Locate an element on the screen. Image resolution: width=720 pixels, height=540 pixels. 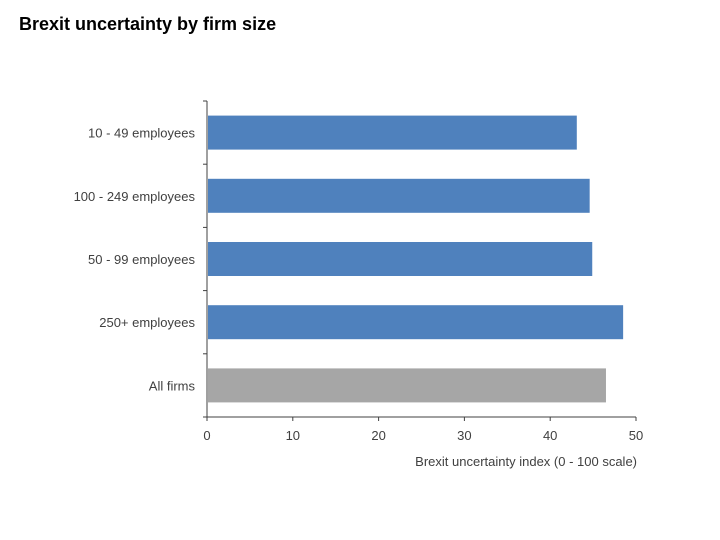
x-tick-label: 20 is located at coordinates (378, 435).